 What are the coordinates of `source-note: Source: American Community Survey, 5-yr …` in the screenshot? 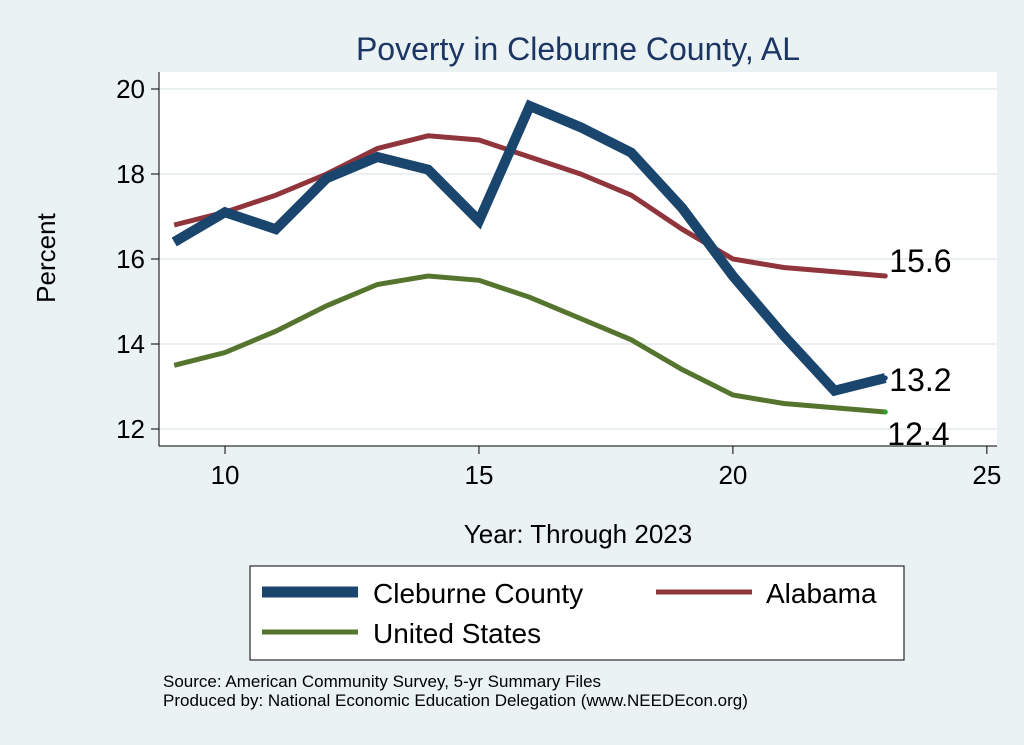 It's located at (382, 681).